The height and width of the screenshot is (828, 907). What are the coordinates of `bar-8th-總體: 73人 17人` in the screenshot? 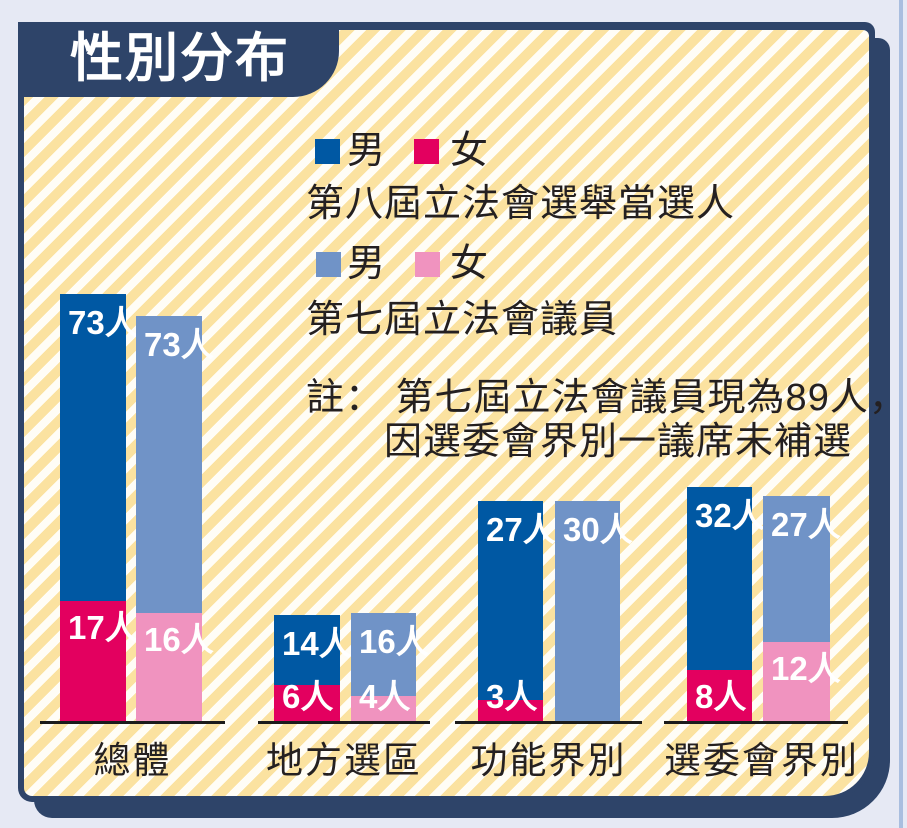 It's located at (99, 508).